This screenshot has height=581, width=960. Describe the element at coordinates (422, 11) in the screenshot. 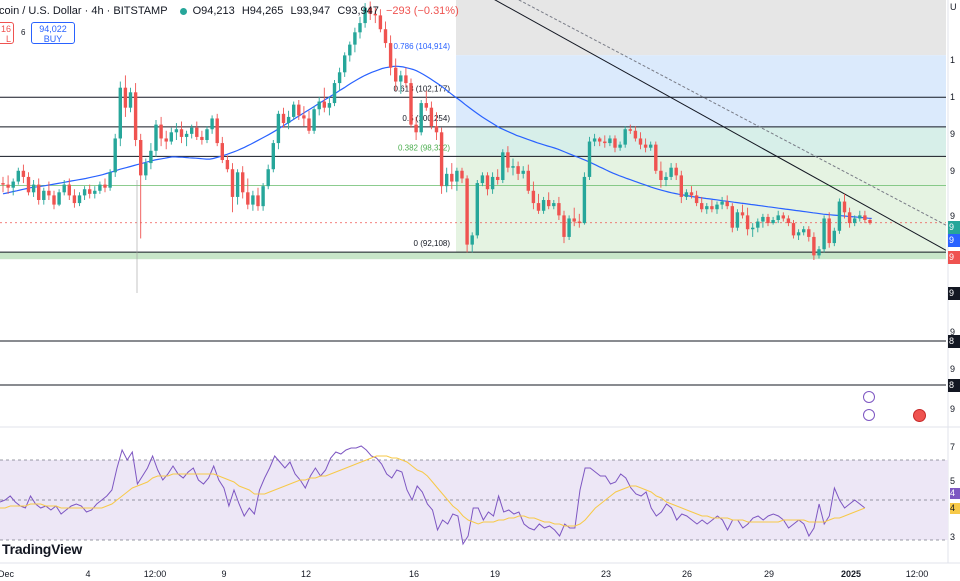

I see `change-value: −293 (−0.31%)` at that location.